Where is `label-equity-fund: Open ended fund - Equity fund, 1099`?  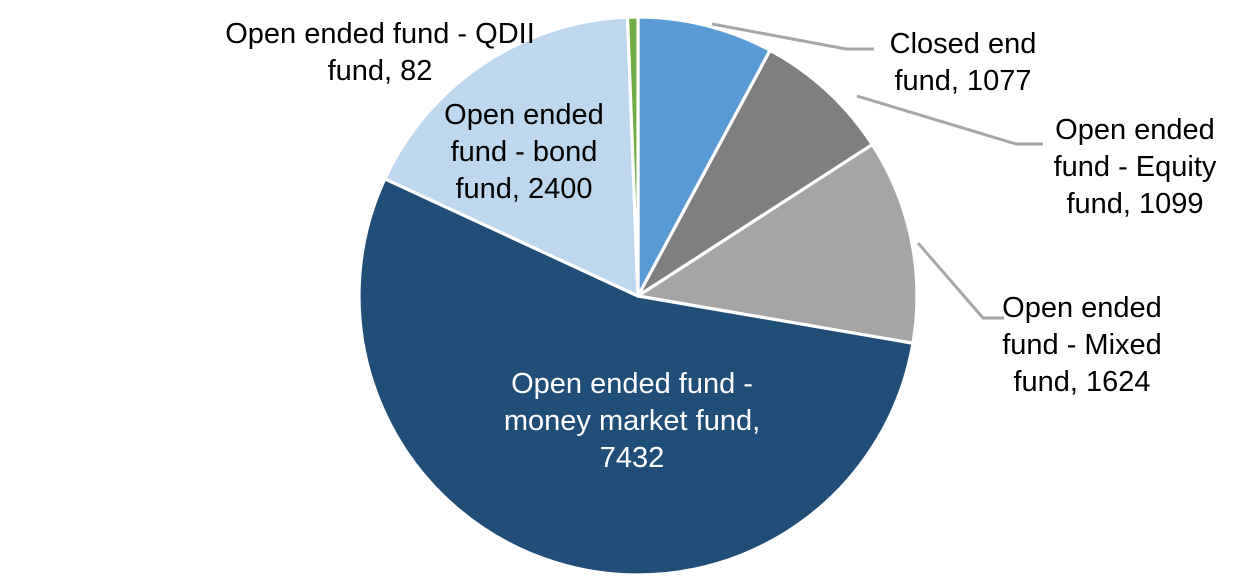
label-equity-fund: Open ended fund - Equity fund, 1099 is located at coordinates (1135, 167).